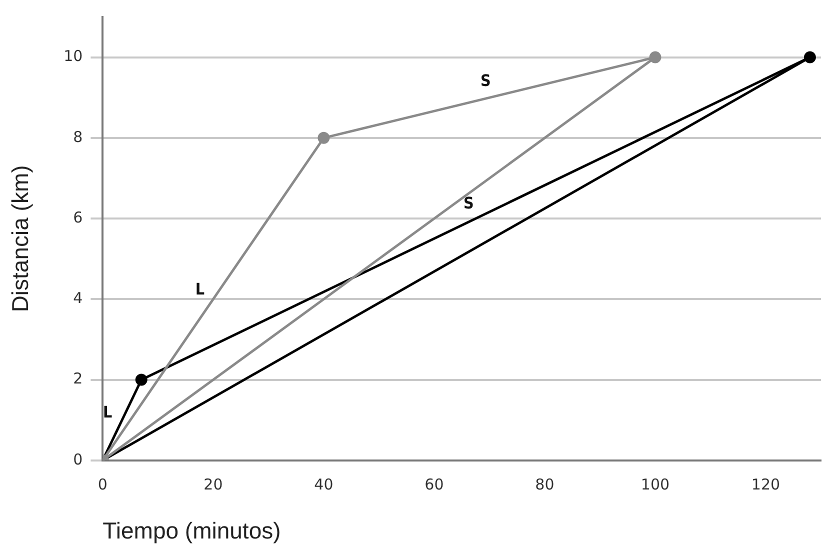 The height and width of the screenshot is (554, 827). Describe the element at coordinates (765, 484) in the screenshot. I see `x-tick-label: 120` at that location.